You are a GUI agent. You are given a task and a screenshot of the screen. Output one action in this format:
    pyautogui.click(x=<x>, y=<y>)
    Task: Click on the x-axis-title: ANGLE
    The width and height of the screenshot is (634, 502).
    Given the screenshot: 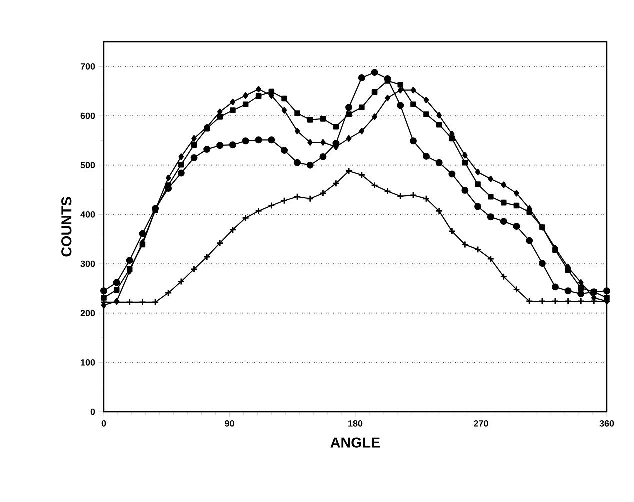 What is the action you would take?
    pyautogui.click(x=355, y=443)
    